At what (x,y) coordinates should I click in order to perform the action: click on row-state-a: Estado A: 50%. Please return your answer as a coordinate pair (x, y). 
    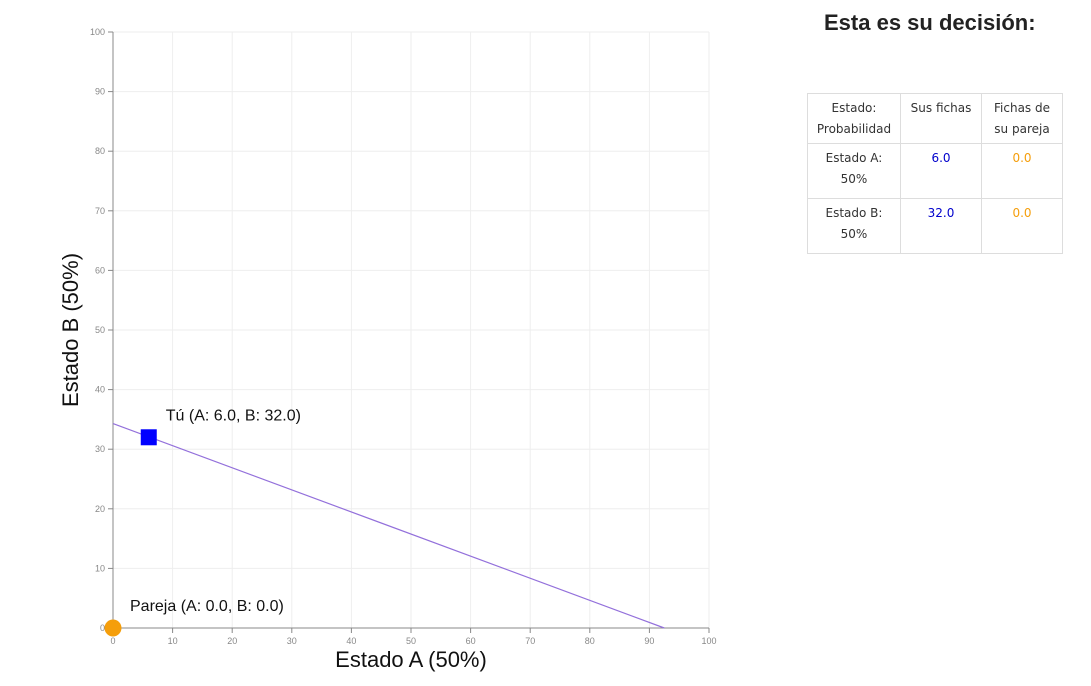
    Looking at the image, I should click on (854, 171).